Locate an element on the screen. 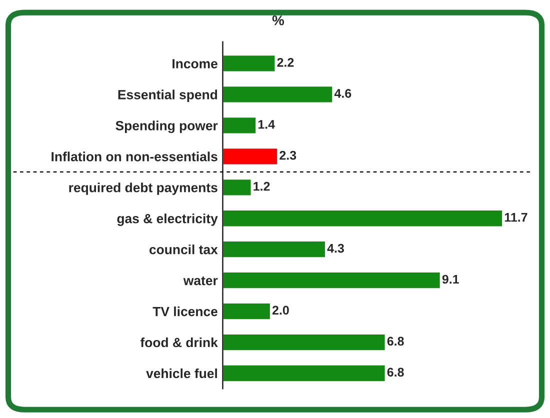  data-label: 11.7 is located at coordinates (516, 217).